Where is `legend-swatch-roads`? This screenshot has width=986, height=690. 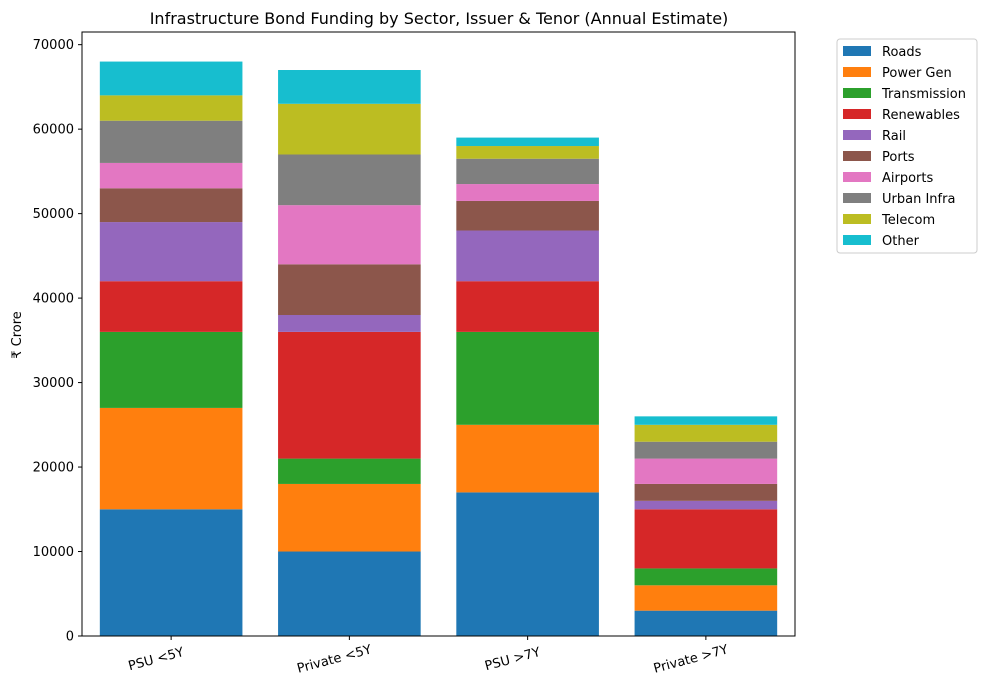
legend-swatch-roads is located at coordinates (857, 51).